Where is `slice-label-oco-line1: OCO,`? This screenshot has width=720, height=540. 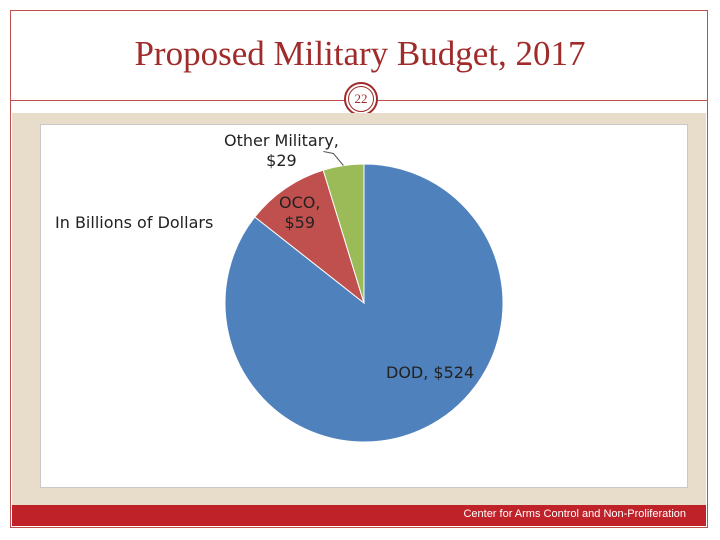 slice-label-oco-line1: OCO, is located at coordinates (300, 202).